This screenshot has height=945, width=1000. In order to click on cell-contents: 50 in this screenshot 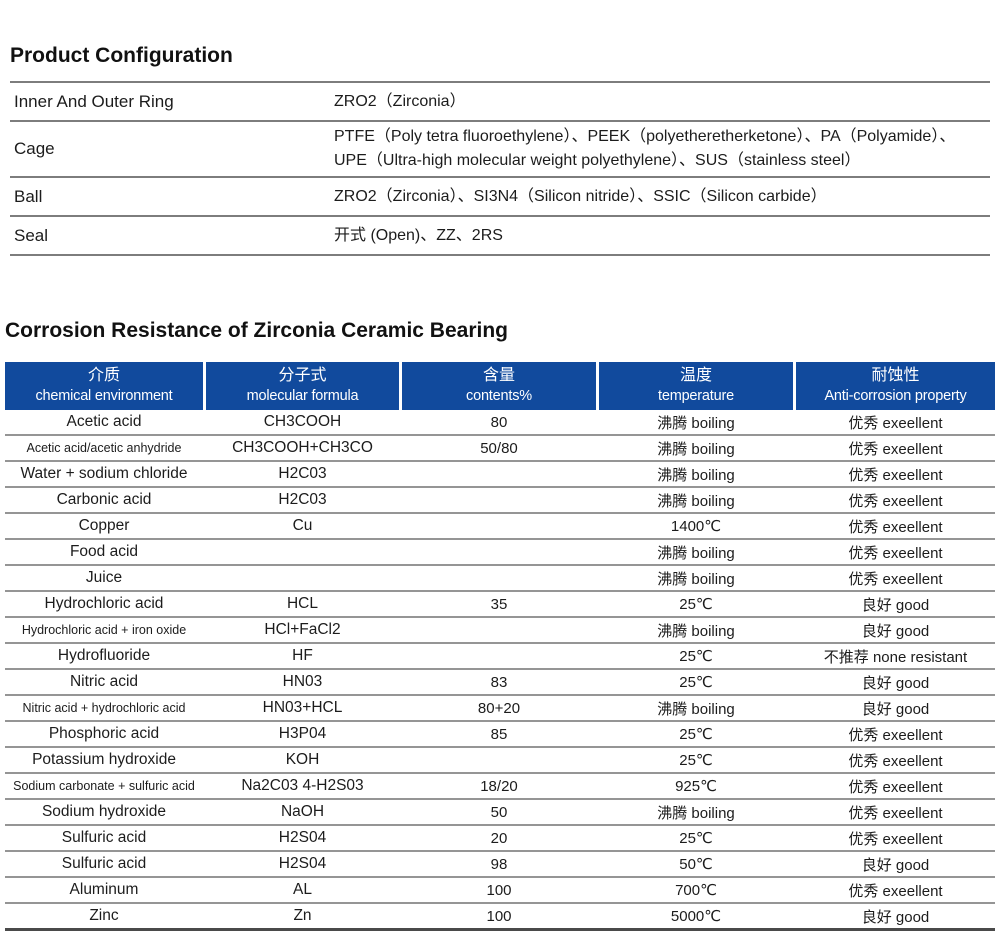, I will do `click(499, 812)`.